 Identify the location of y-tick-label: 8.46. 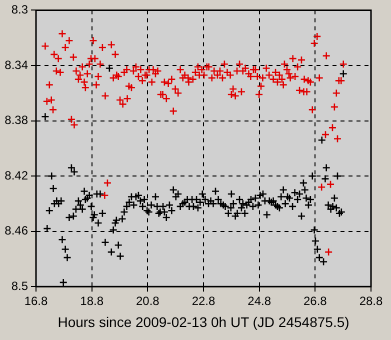
(16, 231).